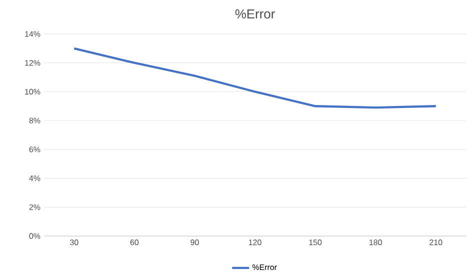 This screenshot has height=274, width=474. What do you see at coordinates (255, 13) in the screenshot?
I see `chart-title: %Error` at bounding box center [255, 13].